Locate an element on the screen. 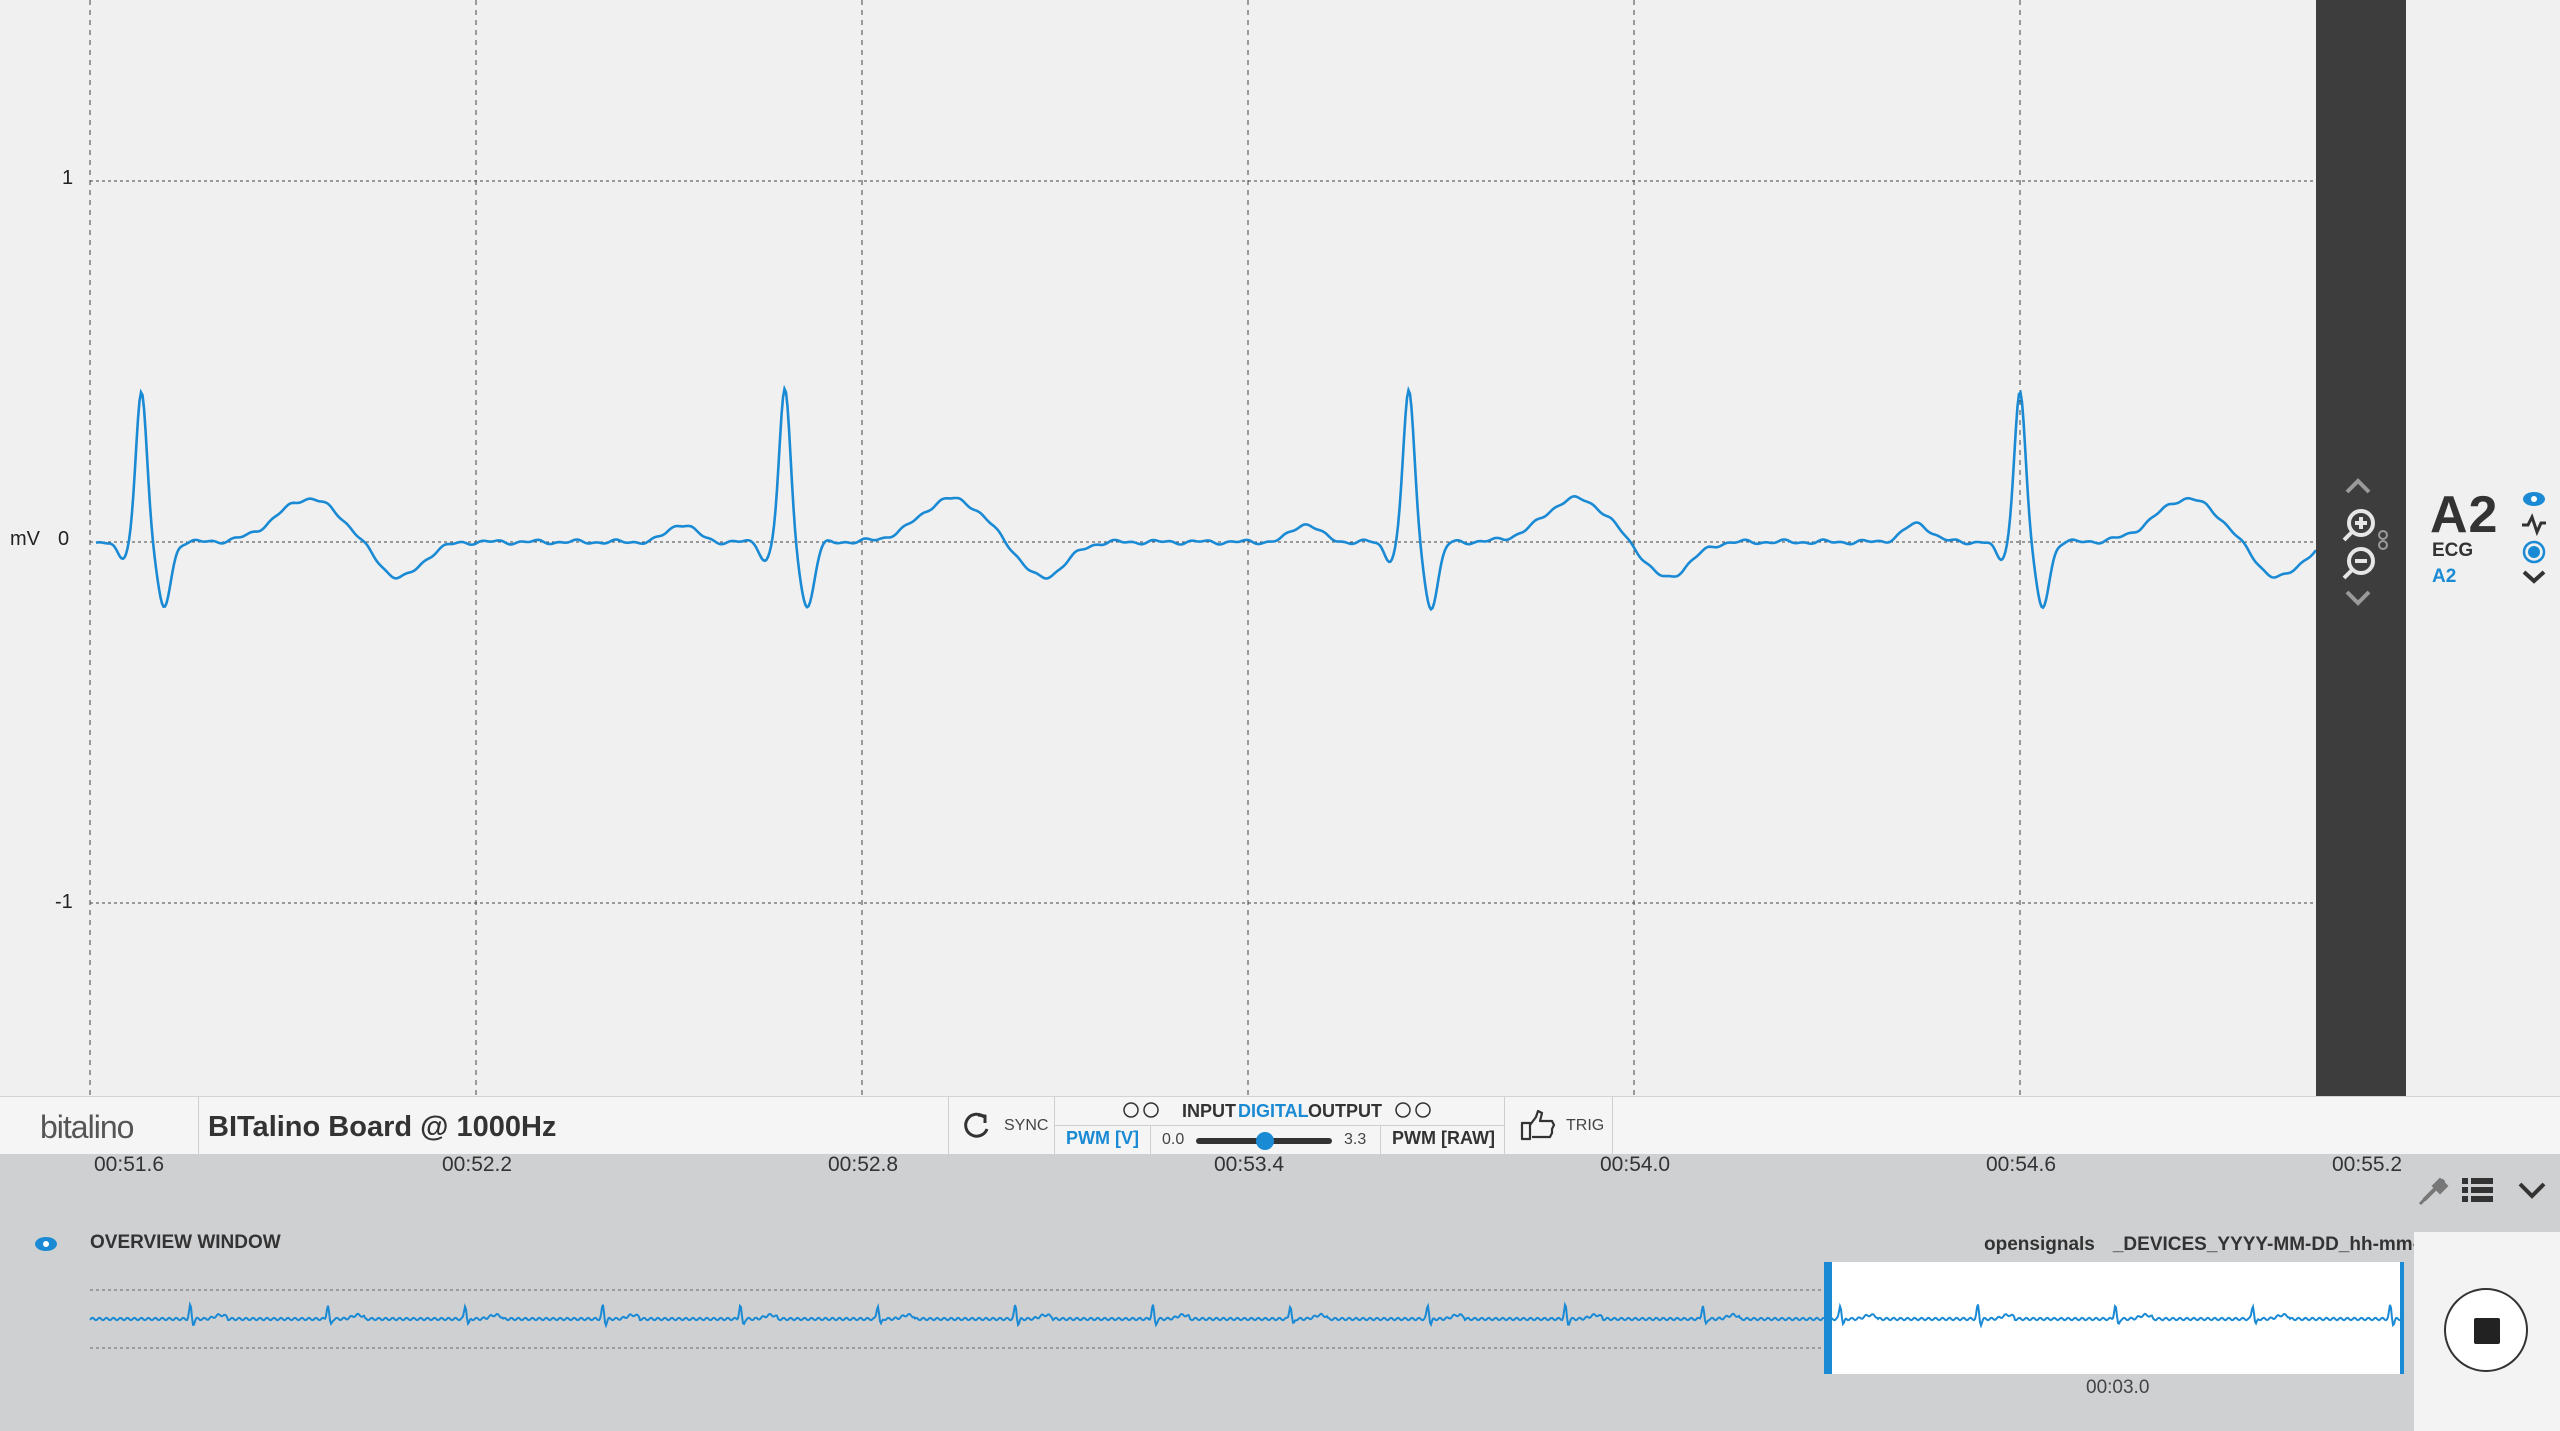 This screenshot has height=1431, width=2560. io-input-label: INPUT is located at coordinates (1209, 1111).